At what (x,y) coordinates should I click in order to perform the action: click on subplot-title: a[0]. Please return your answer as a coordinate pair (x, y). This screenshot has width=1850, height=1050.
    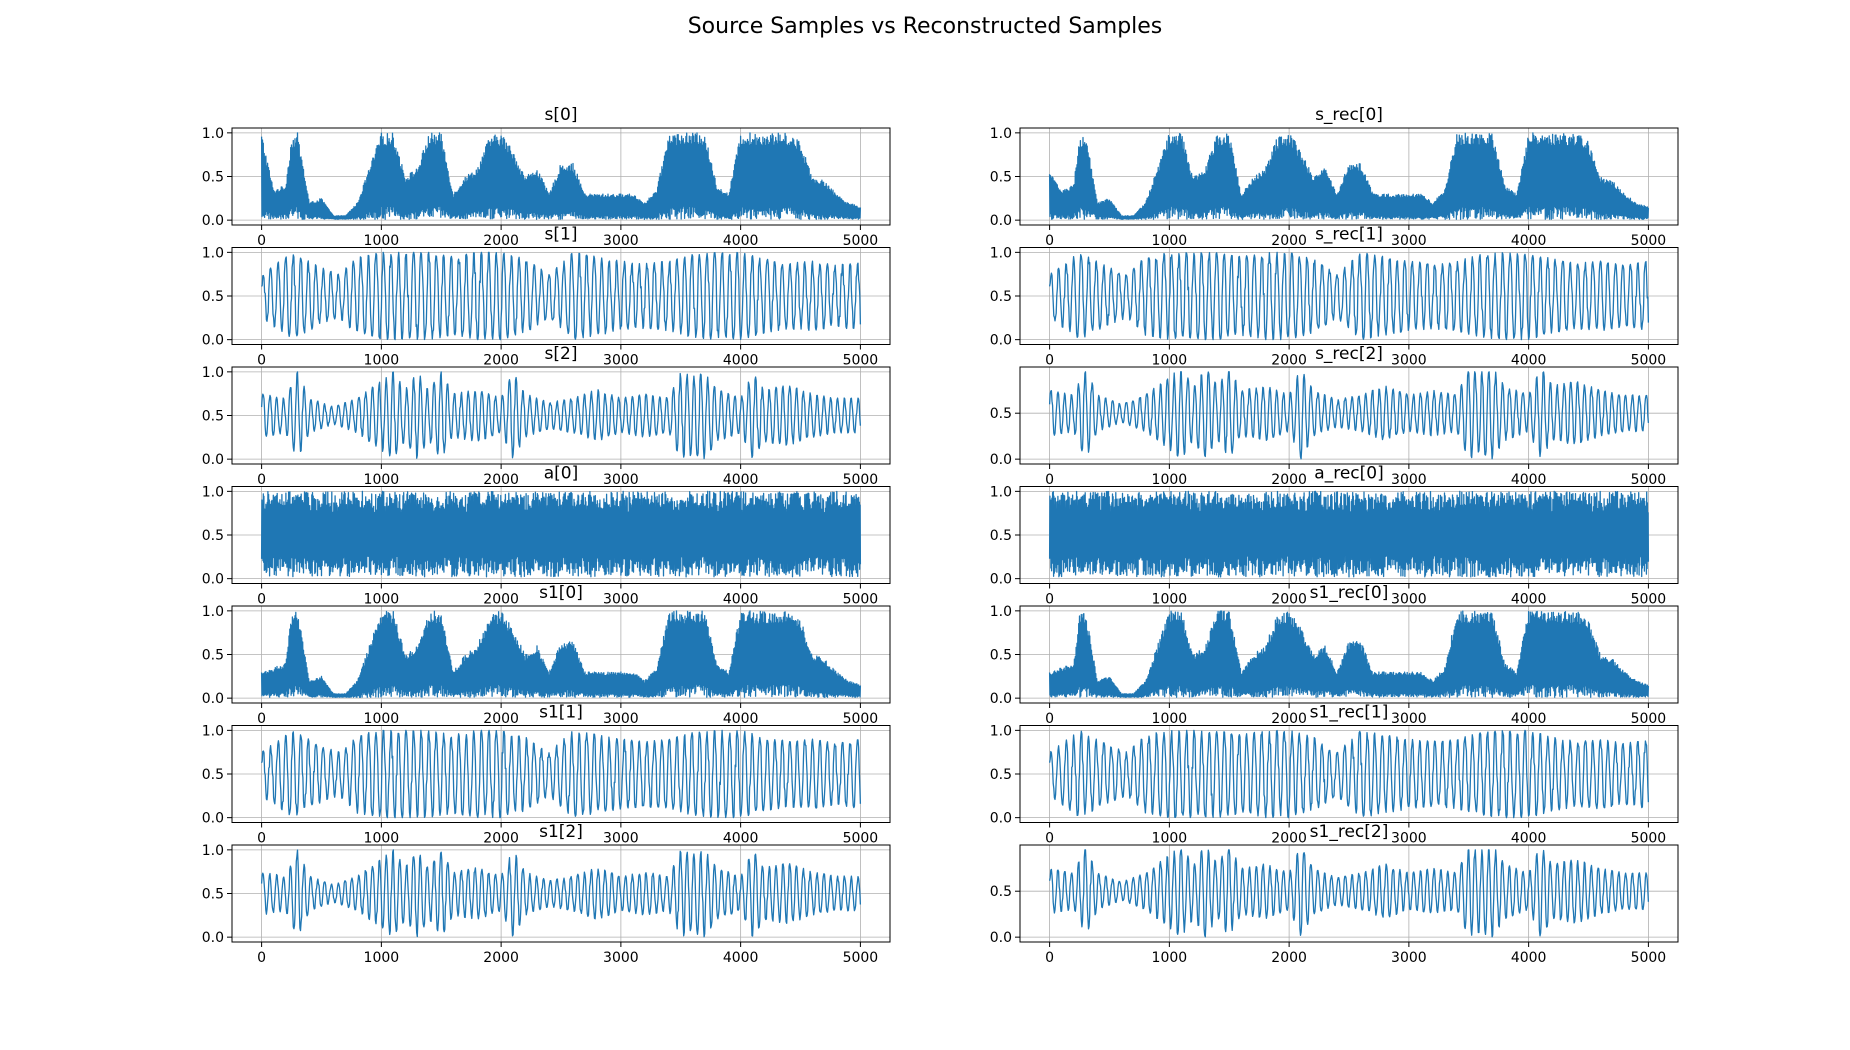
    Looking at the image, I should click on (561, 474).